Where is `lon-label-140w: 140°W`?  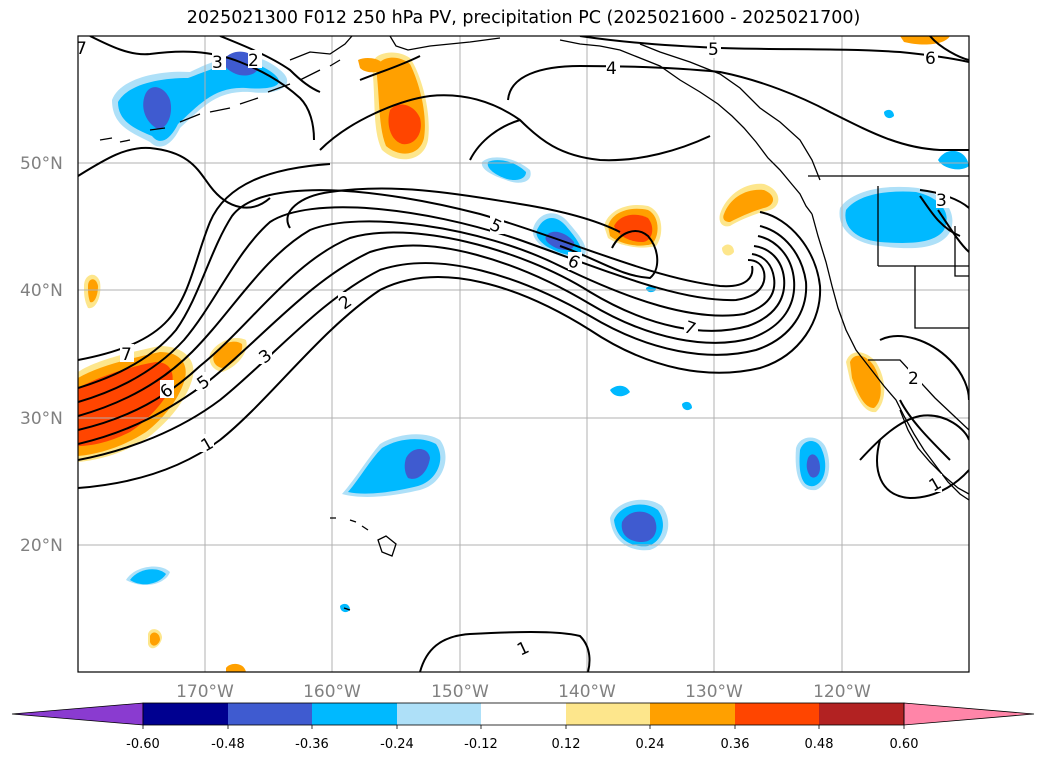 lon-label-140w: 140°W is located at coordinates (587, 692).